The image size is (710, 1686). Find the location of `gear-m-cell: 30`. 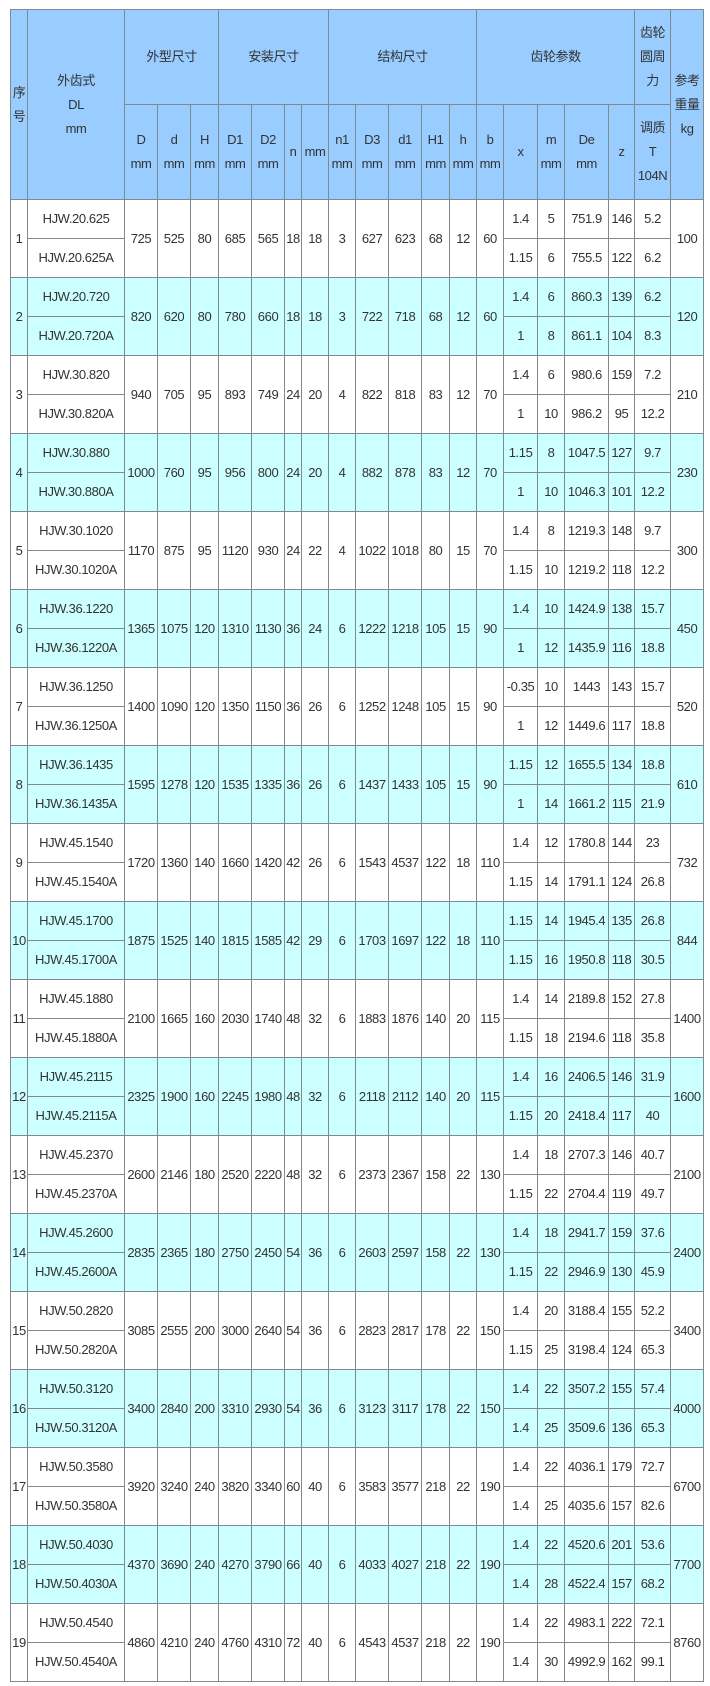

gear-m-cell: 30 is located at coordinates (551, 1662).